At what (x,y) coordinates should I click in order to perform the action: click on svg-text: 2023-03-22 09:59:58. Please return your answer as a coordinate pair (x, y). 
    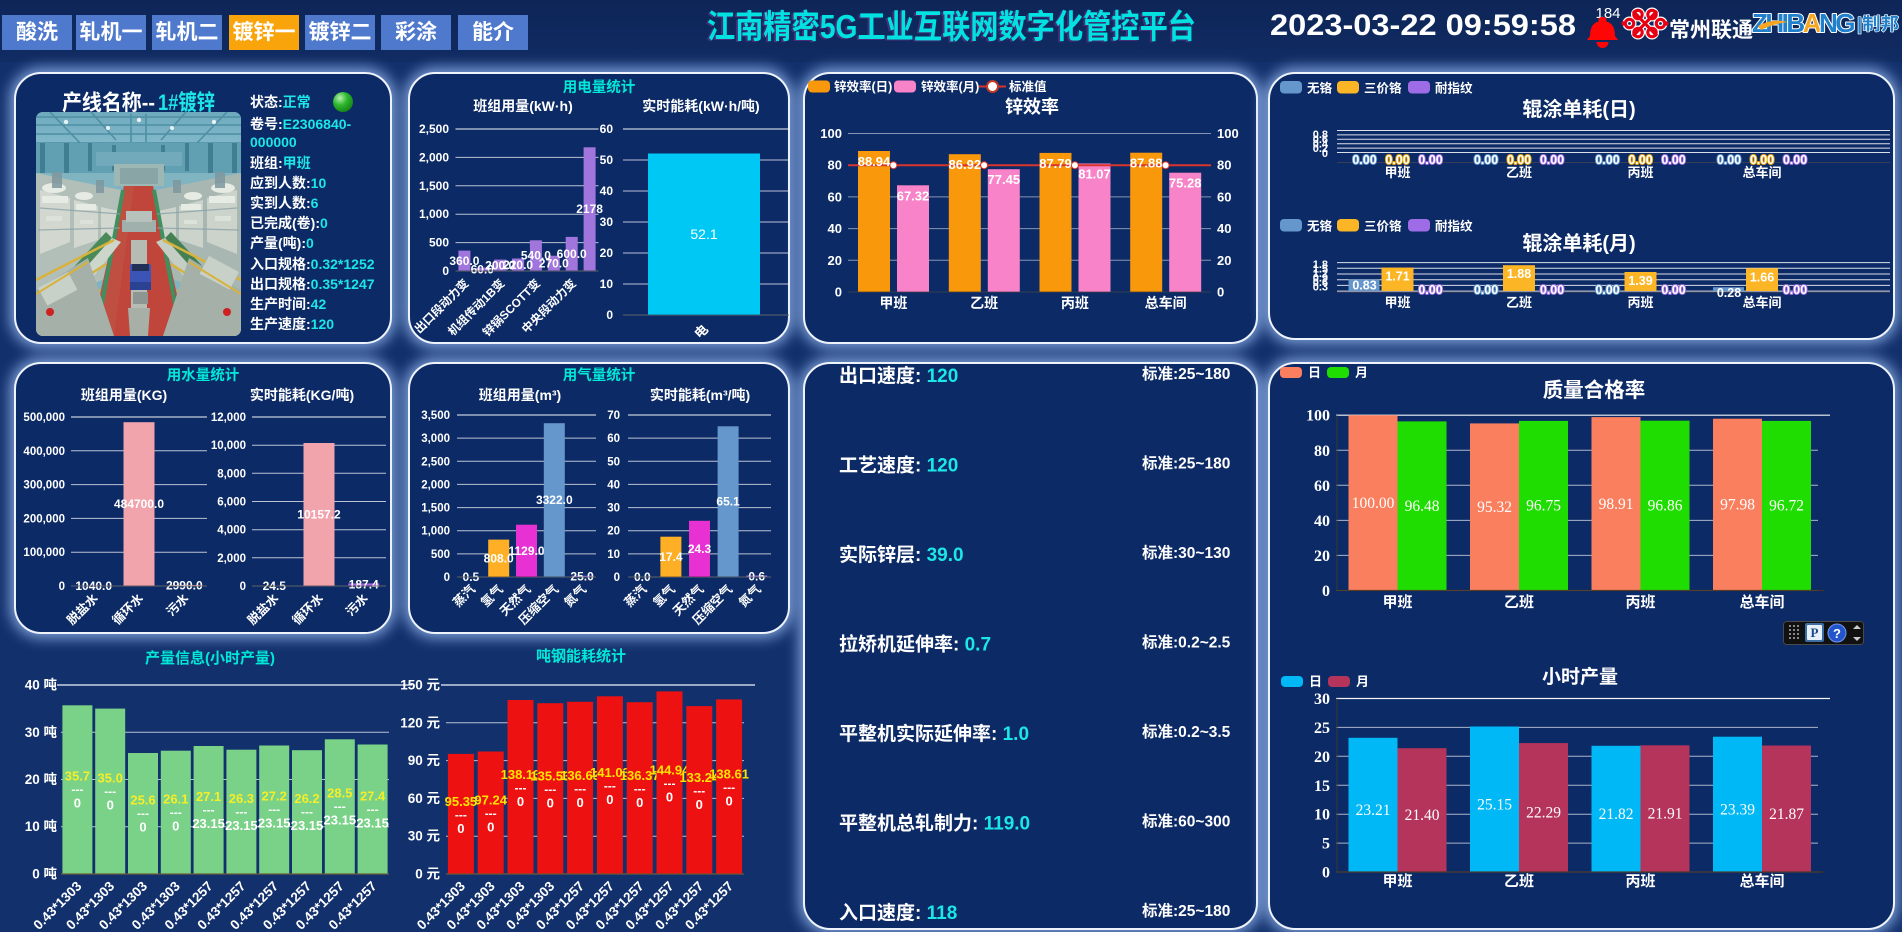
    Looking at the image, I should click on (1423, 25).